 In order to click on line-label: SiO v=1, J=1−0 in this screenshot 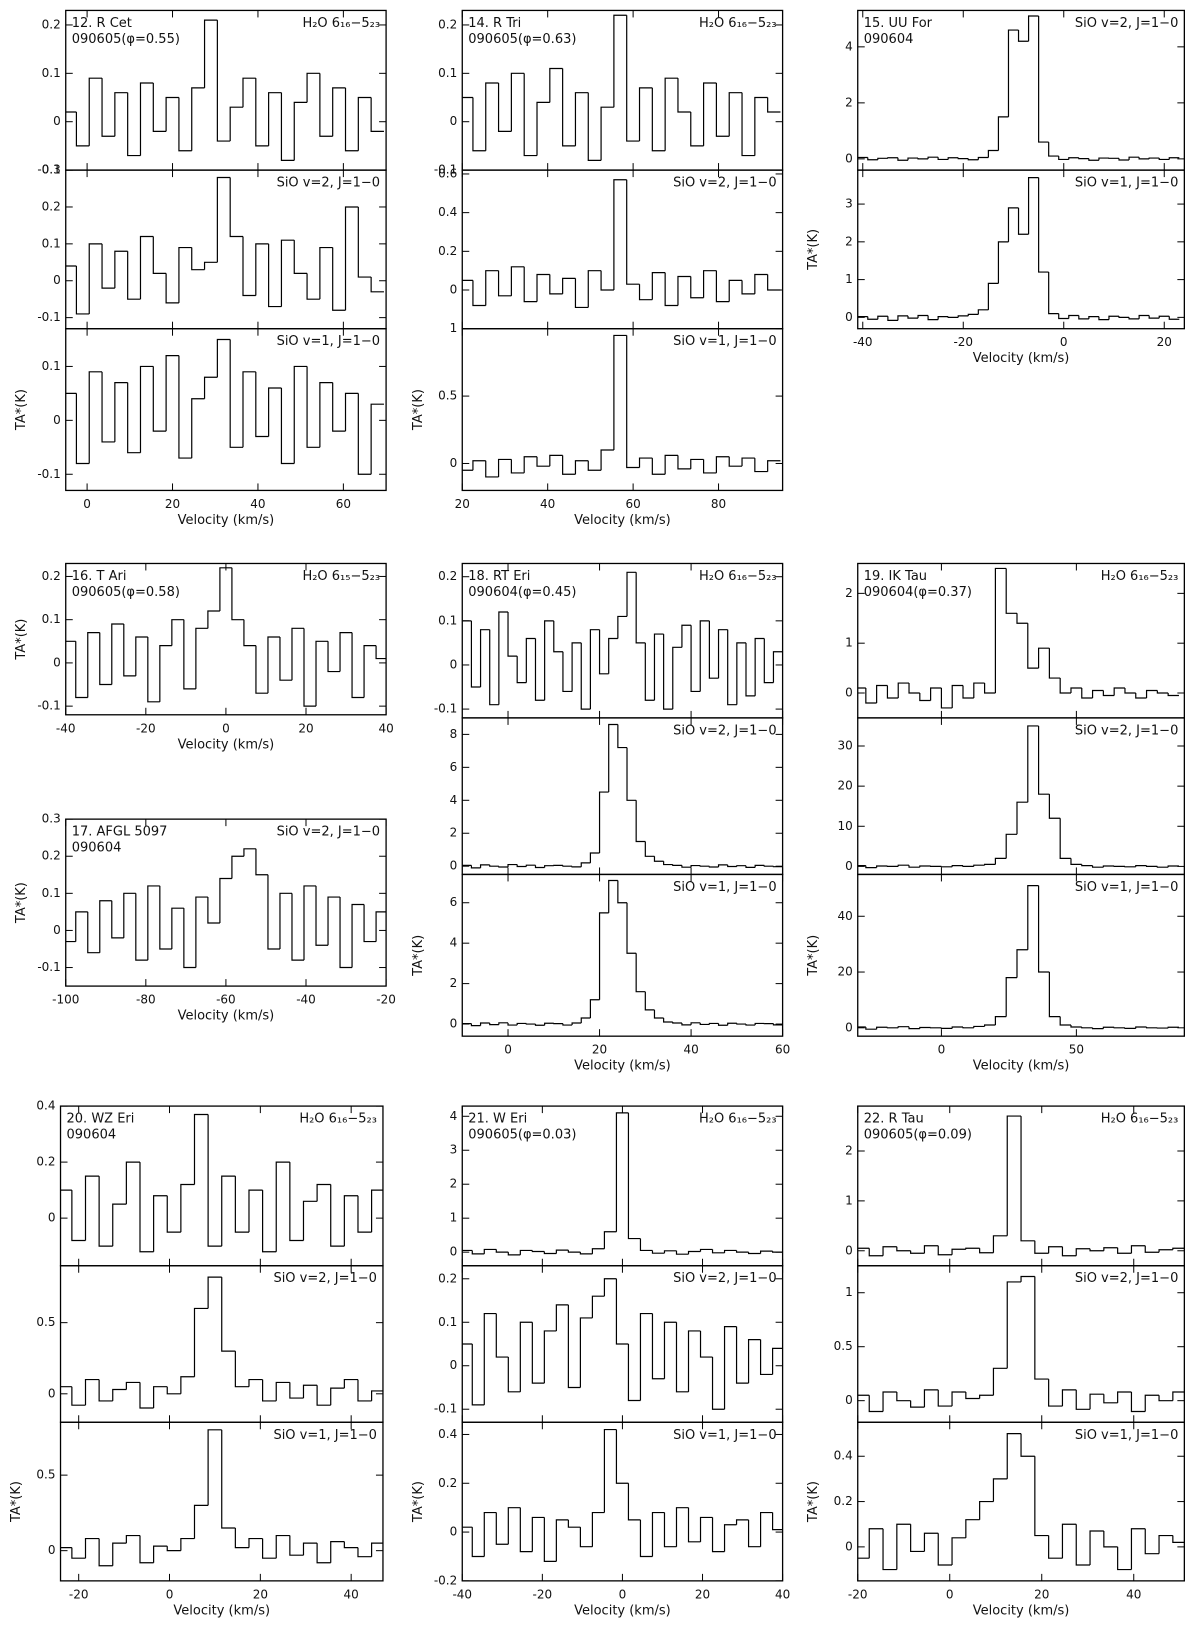, I will do `click(1127, 887)`.